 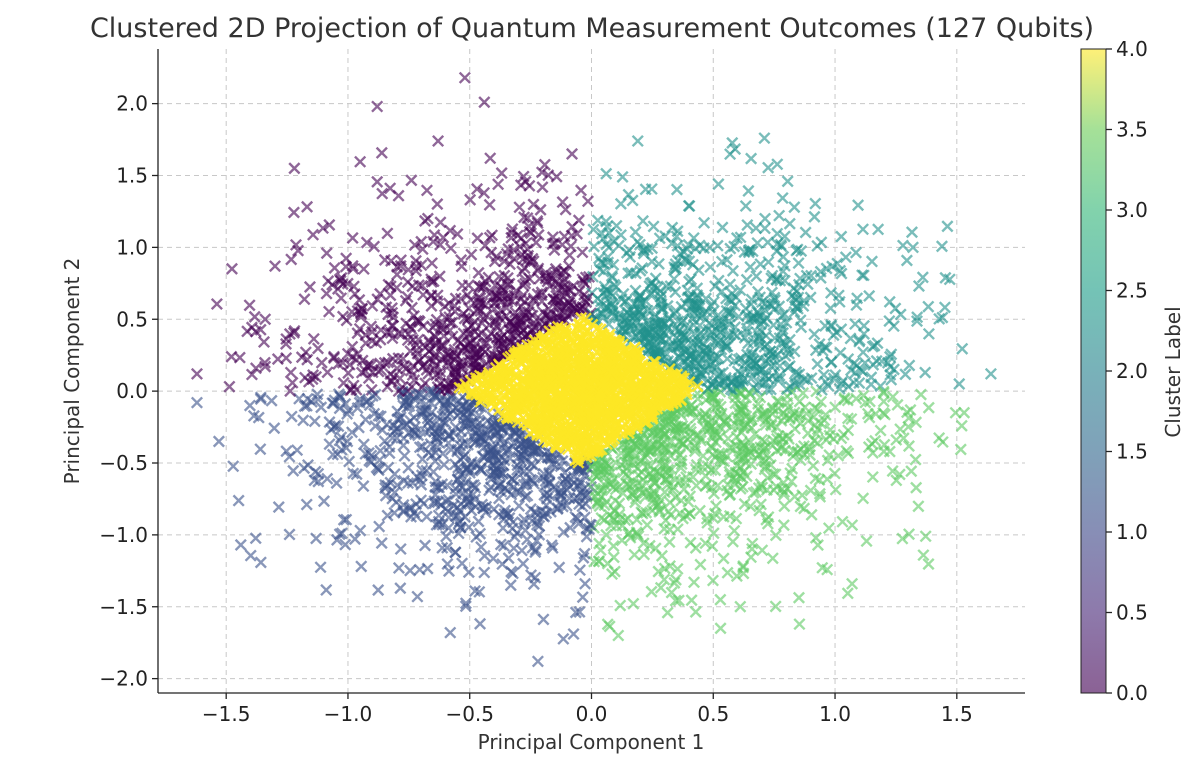 What do you see at coordinates (1132, 613) in the screenshot?
I see `colorbar-tick-label: 0.5` at bounding box center [1132, 613].